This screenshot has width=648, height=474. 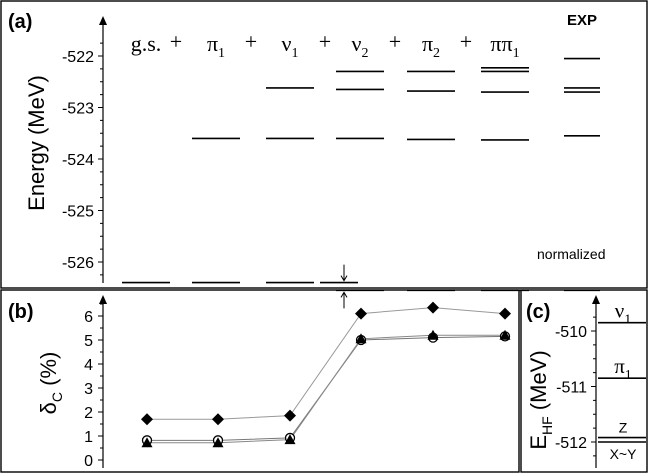 I want to click on panel-b-ytick-label: 2, so click(x=88, y=413).